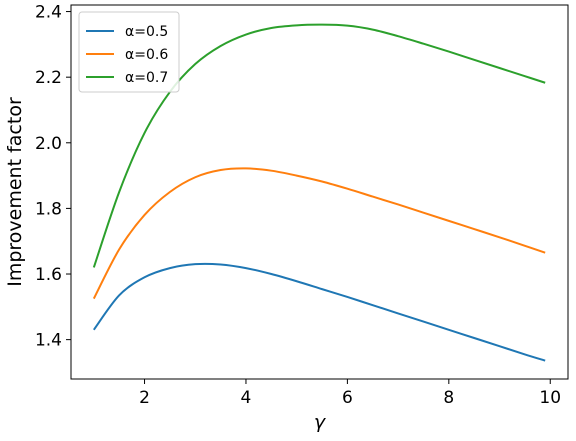 This screenshot has width=576, height=441. I want to click on x-axis-label: γ, so click(320, 422).